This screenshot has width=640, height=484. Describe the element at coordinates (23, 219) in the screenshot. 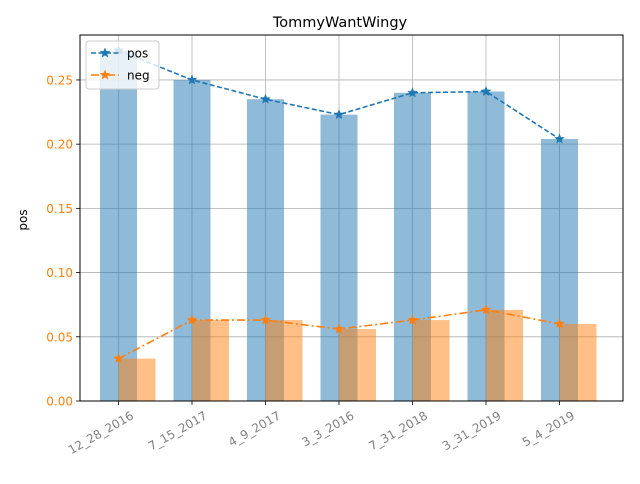

I see `y-axis-label: pos` at that location.